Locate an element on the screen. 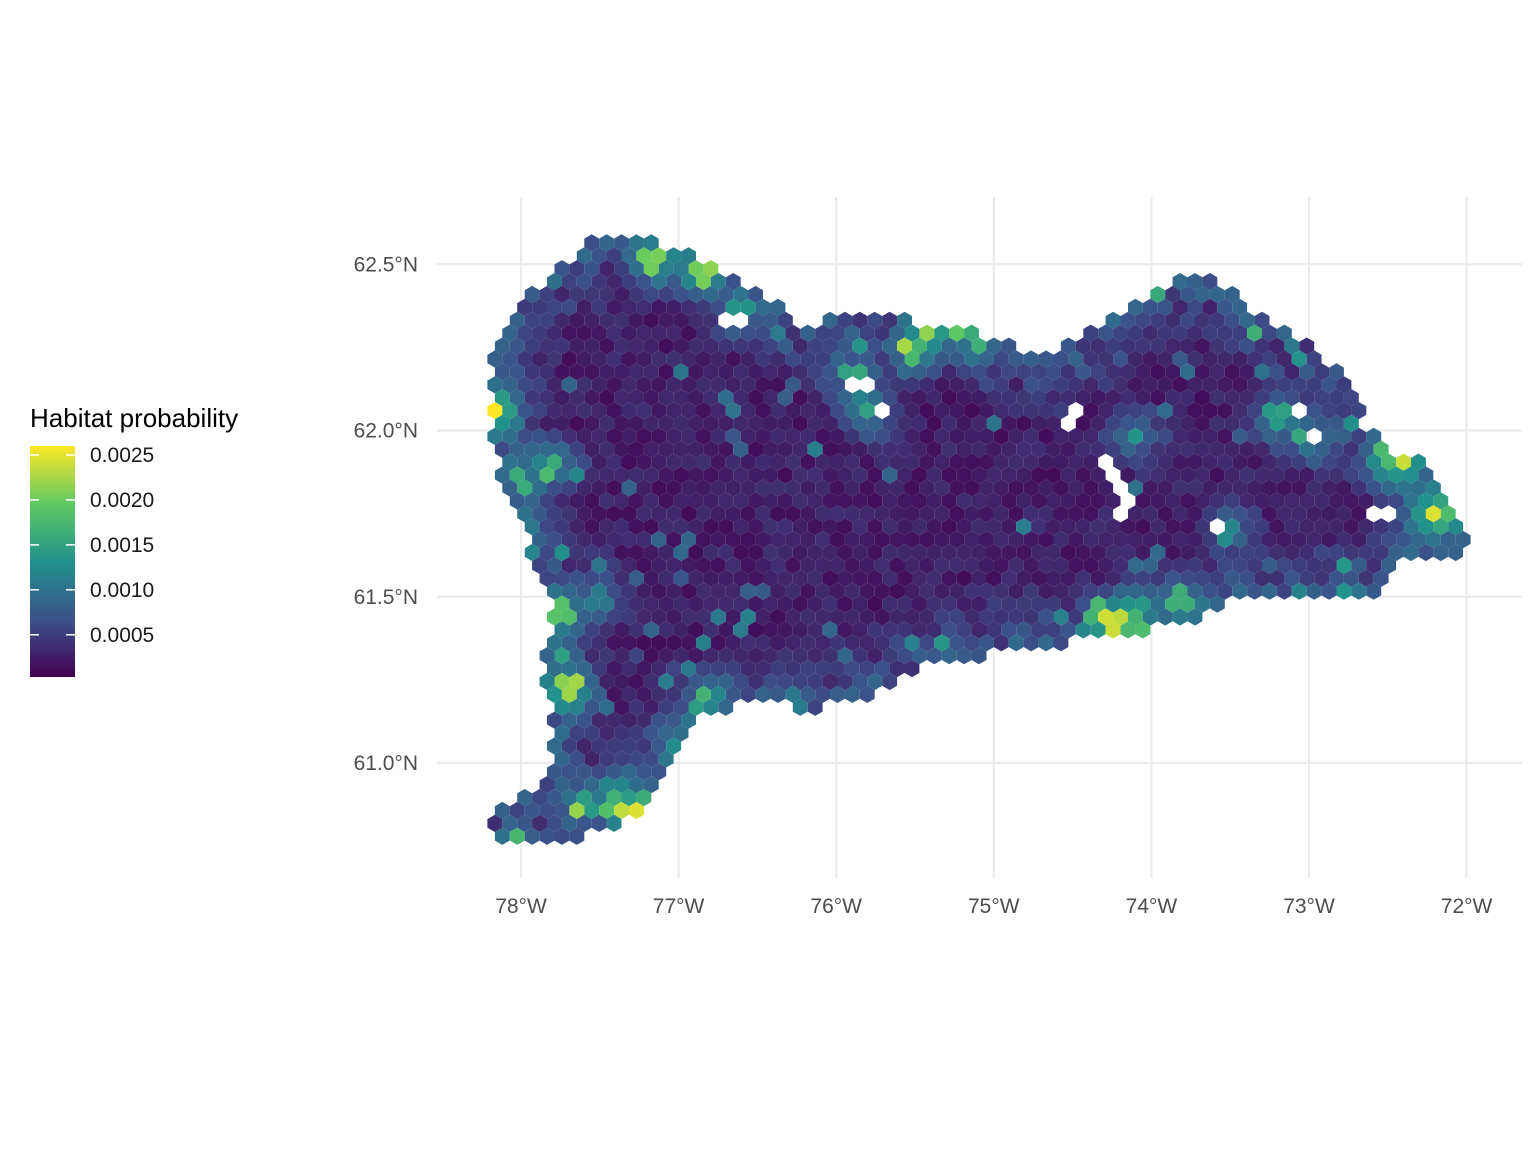 This screenshot has width=1536, height=1152. legend-label-1: 0.0020 is located at coordinates (122, 500).